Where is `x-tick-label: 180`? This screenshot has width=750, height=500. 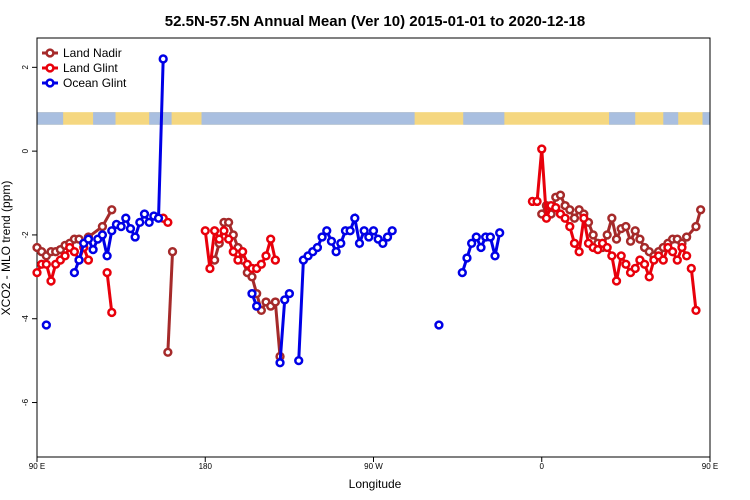 x-tick-label: 180 is located at coordinates (206, 466).